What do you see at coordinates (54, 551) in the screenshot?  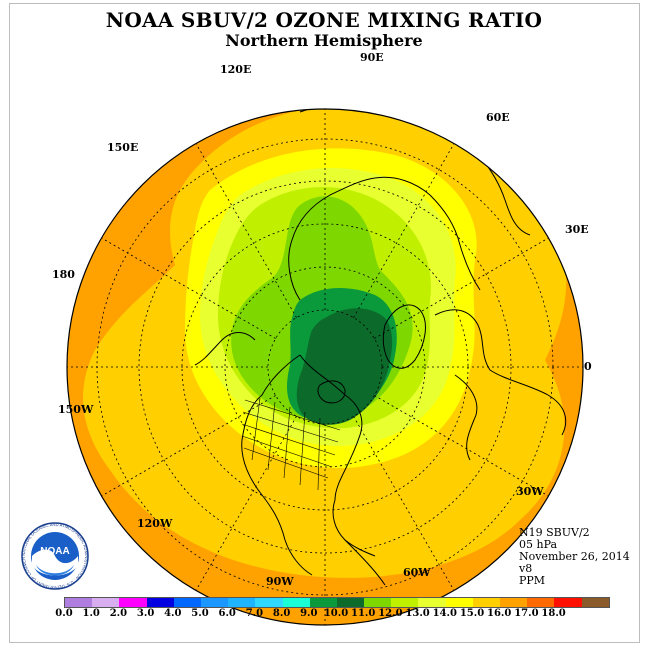 I see `logo-text: NOAA` at bounding box center [54, 551].